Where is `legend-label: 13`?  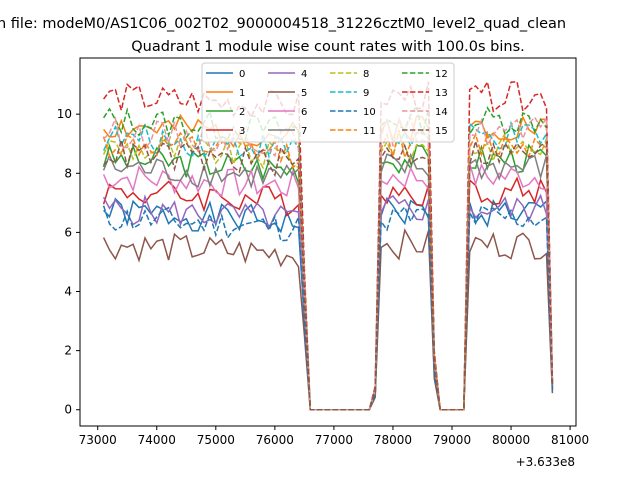
legend-label: 13 is located at coordinates (441, 93).